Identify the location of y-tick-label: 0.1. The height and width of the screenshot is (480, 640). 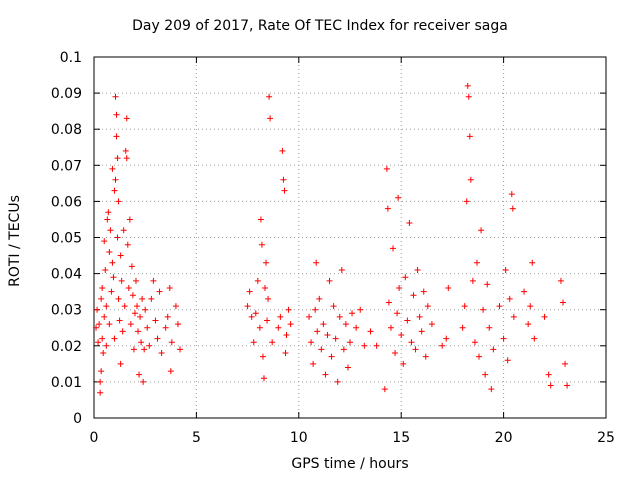
(71, 58).